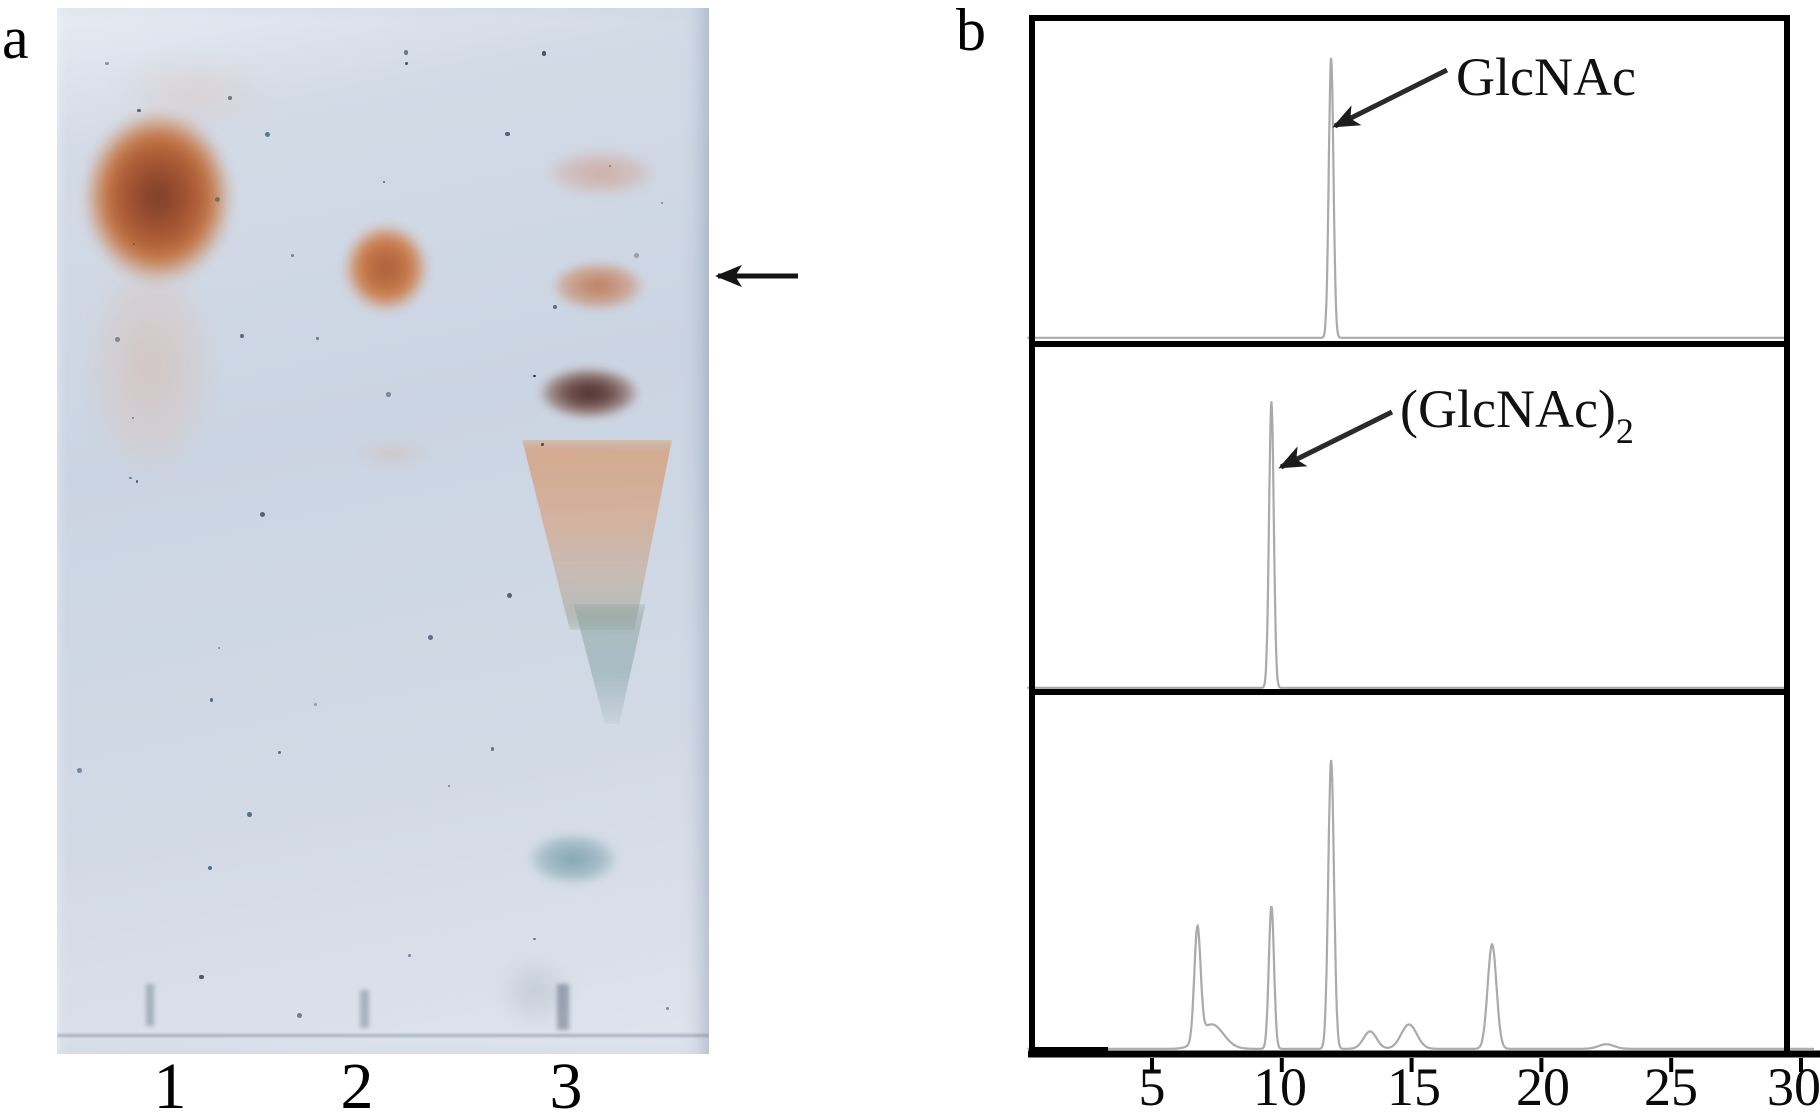 The image size is (1820, 1116). I want to click on glcnac2-annotation-arrow, so click(1336, 439).